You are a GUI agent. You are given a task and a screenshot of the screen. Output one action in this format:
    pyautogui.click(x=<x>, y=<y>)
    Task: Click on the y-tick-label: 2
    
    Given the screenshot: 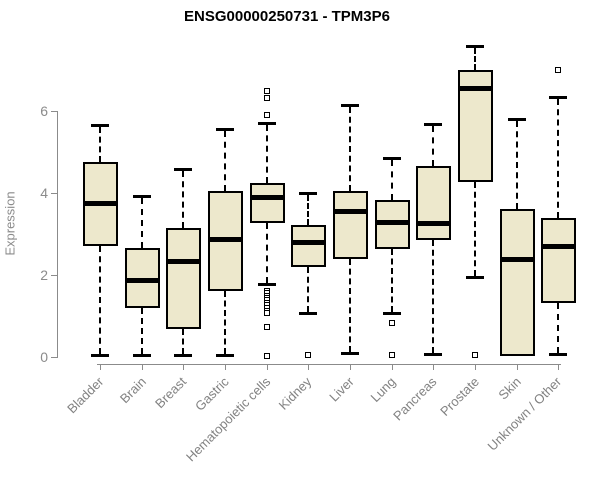 What is the action you would take?
    pyautogui.click(x=44, y=275)
    